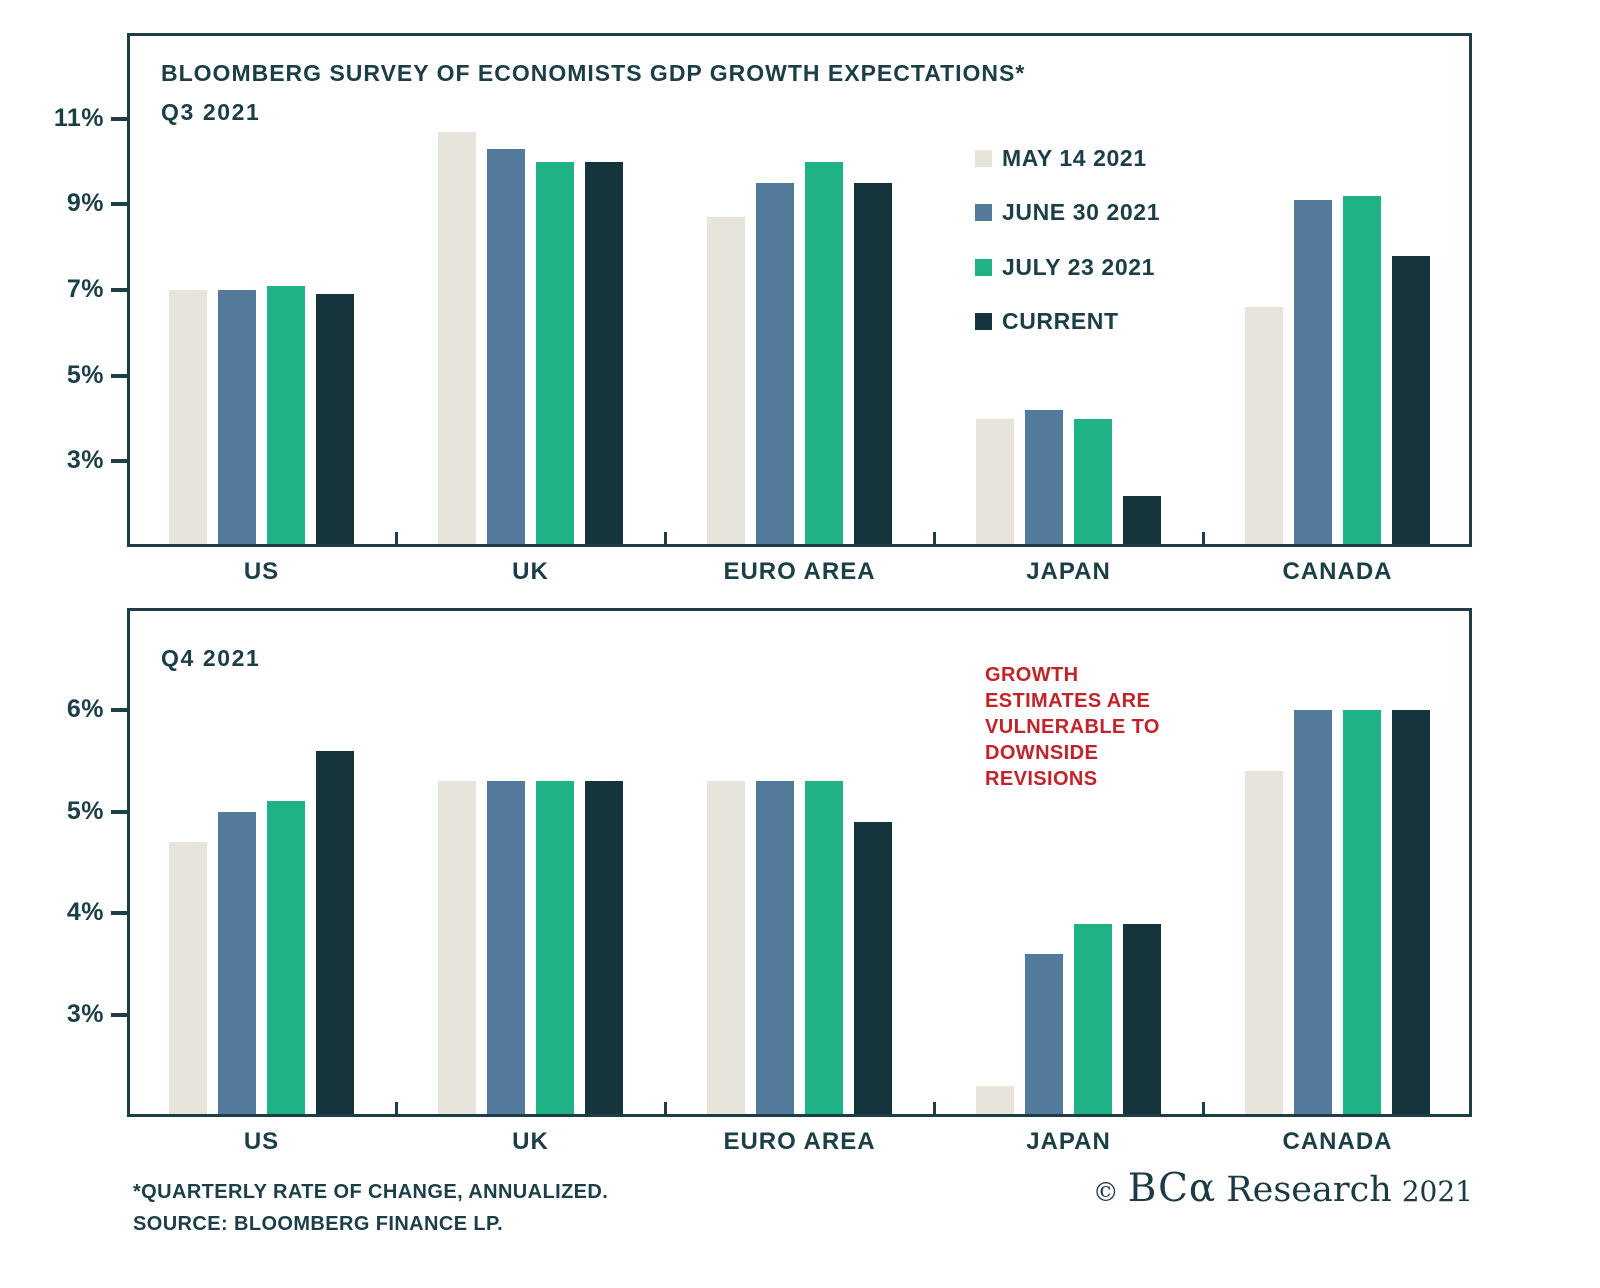 This screenshot has width=1600, height=1288. What do you see at coordinates (85, 374) in the screenshot?
I see `y-axis-tick-label: 5%` at bounding box center [85, 374].